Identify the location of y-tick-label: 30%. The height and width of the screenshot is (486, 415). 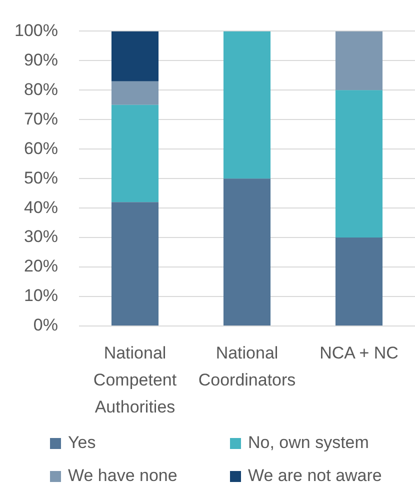
(41, 236).